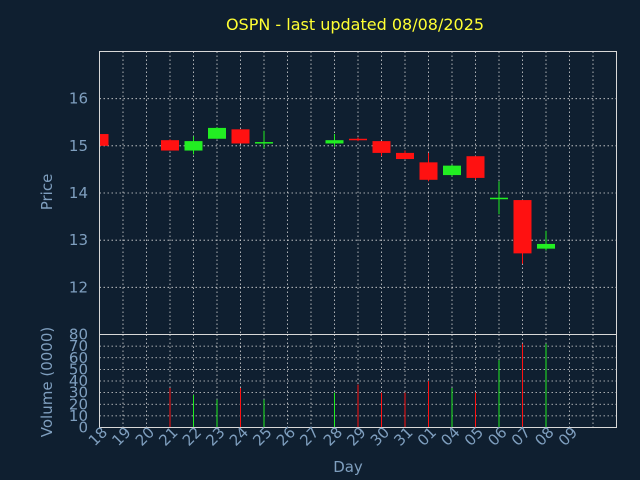 Image resolution: width=640 pixels, height=480 pixels. What do you see at coordinates (355, 24) in the screenshot?
I see `chart-title: OSPN - last updated 08/08/2025` at bounding box center [355, 24].